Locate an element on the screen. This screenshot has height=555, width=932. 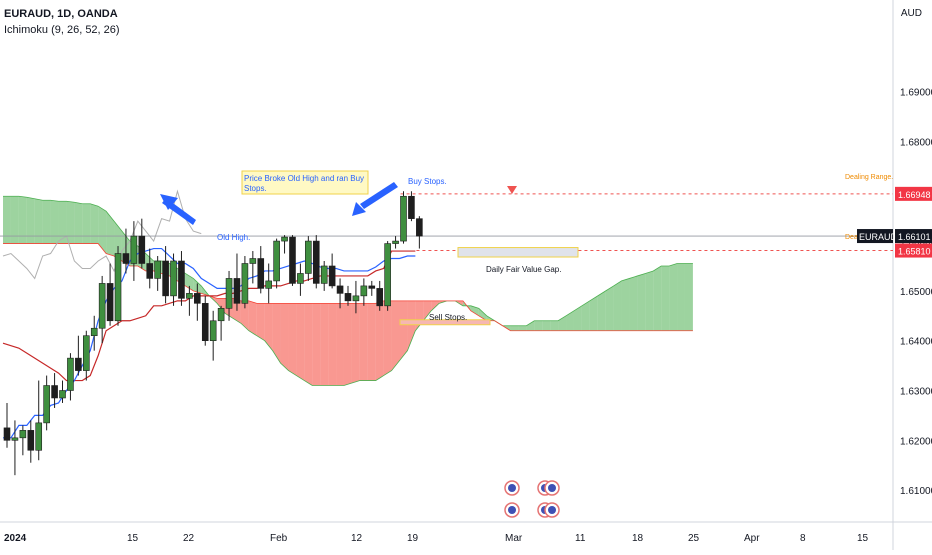
price-tick-label: 1.69000 is located at coordinates (916, 93).